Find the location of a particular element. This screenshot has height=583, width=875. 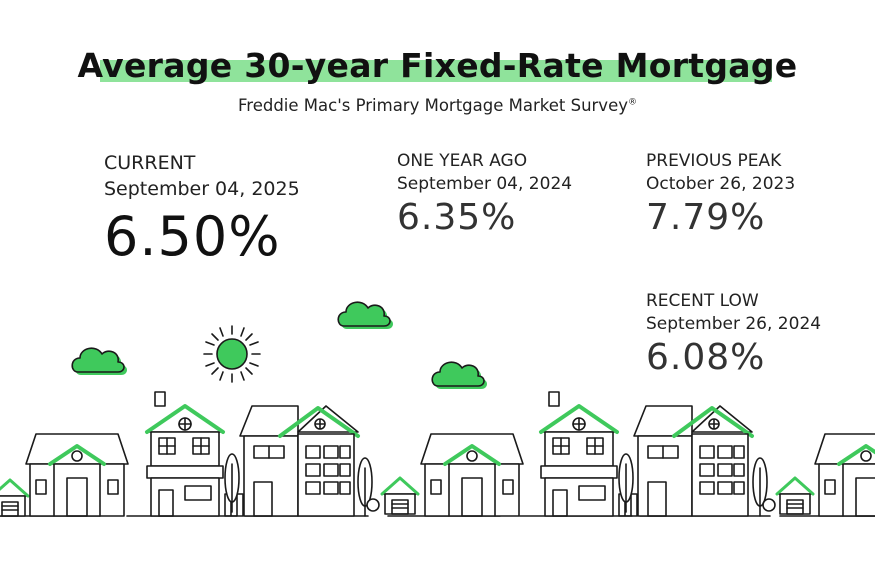

stat-label: RECENT LOW is located at coordinates (702, 301).